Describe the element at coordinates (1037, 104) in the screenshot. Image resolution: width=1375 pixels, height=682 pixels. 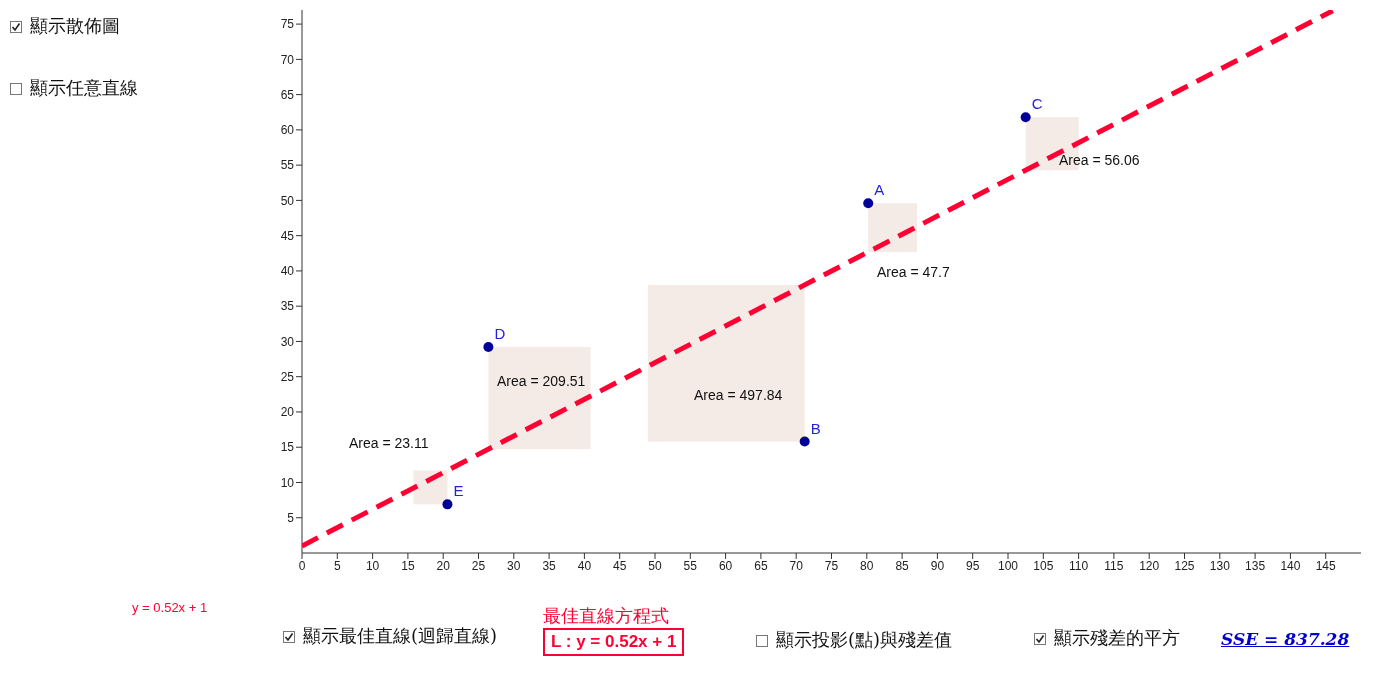
I see `annotation: C` at that location.